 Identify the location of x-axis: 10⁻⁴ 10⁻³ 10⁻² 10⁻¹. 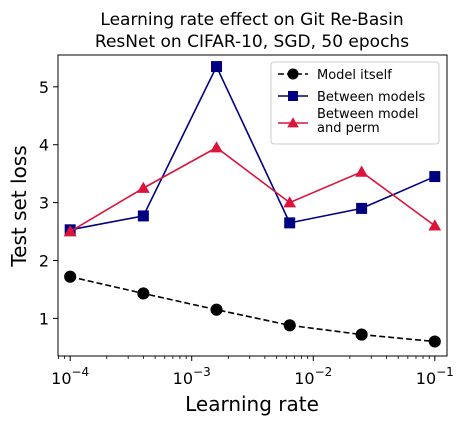
(252, 372).